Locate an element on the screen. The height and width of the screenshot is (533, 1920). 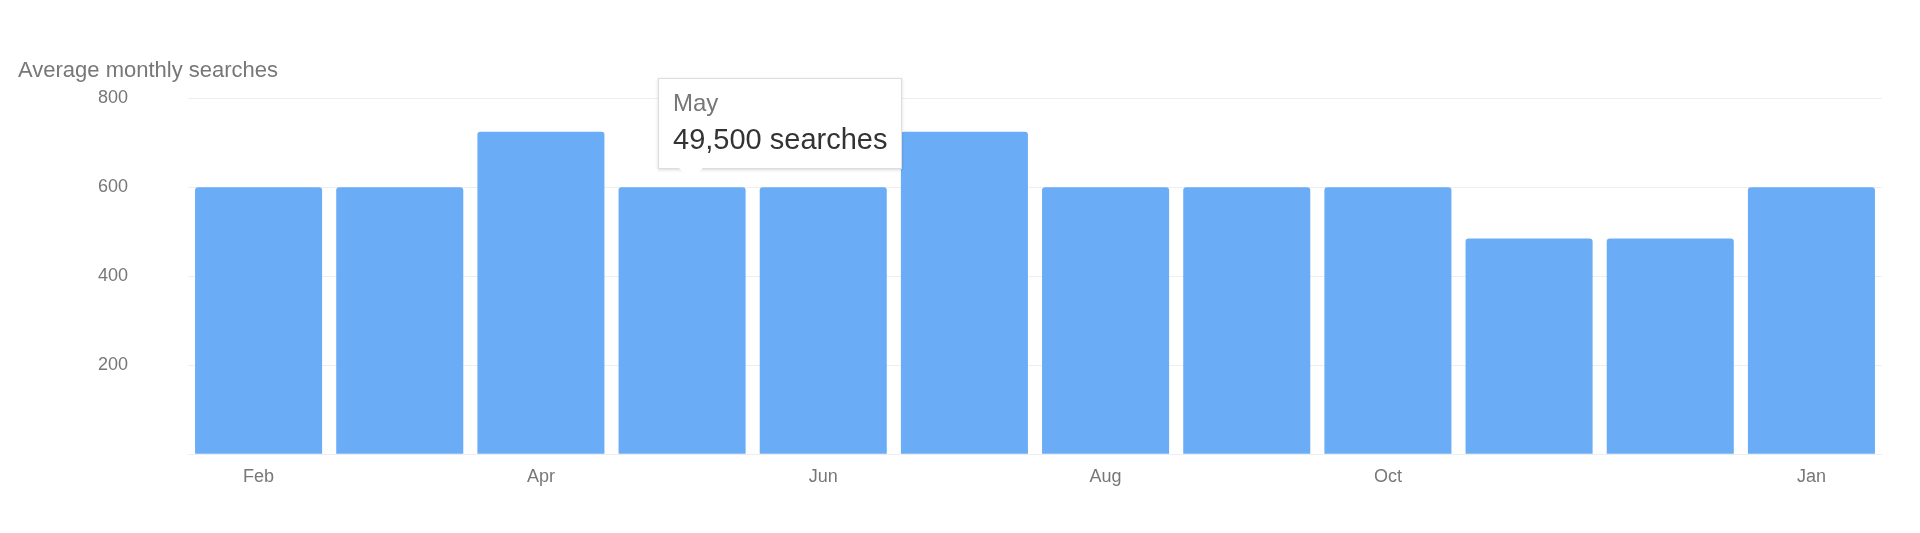
y-tick-label: 200 is located at coordinates (112, 364).